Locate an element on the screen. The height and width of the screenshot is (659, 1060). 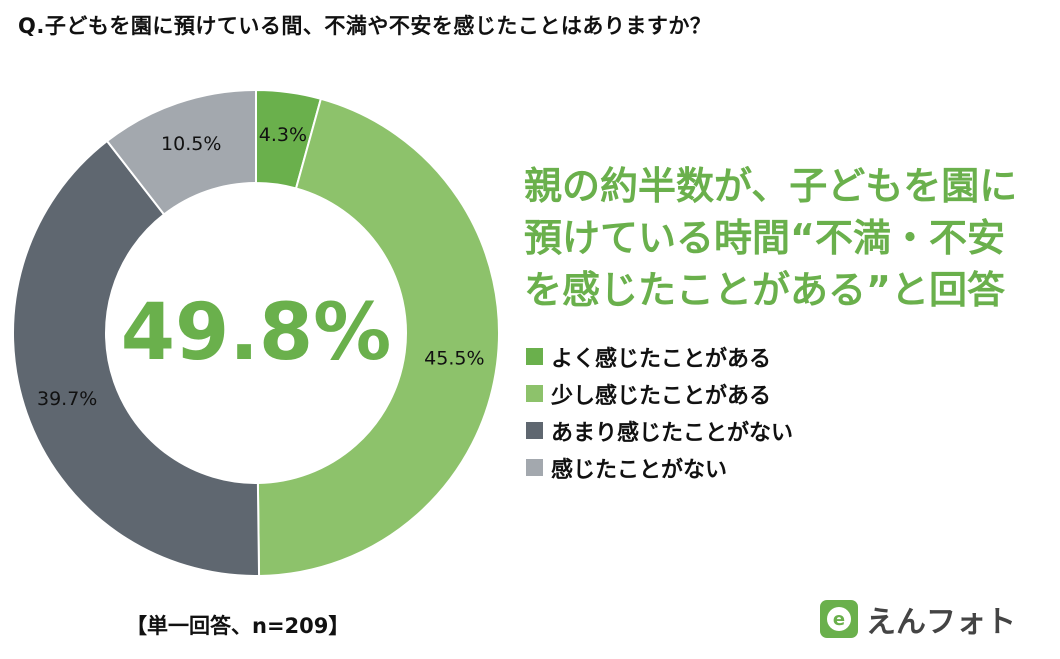
headline-line: を感じたことがある”と回答 is located at coordinates (764, 290).